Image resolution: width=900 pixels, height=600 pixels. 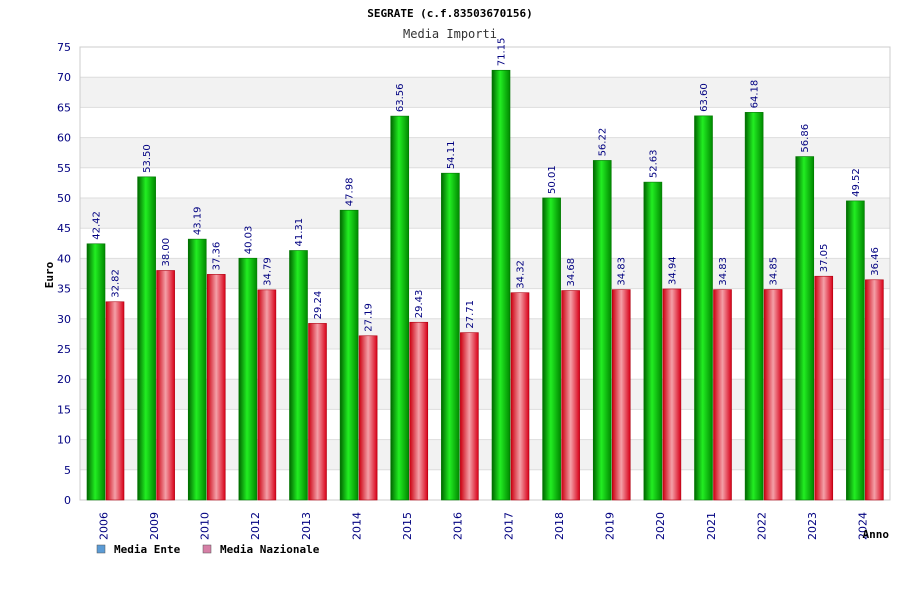 I want to click on bar-media-nazionale-2009, so click(x=165, y=385).